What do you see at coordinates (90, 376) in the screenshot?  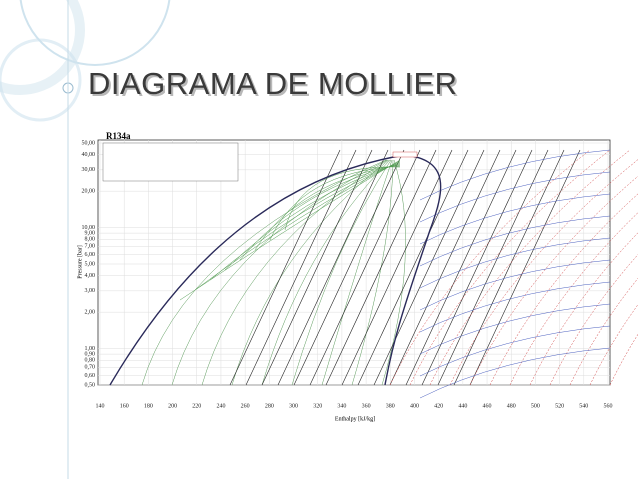 I see `y-tick-label: 0,60` at bounding box center [90, 376].